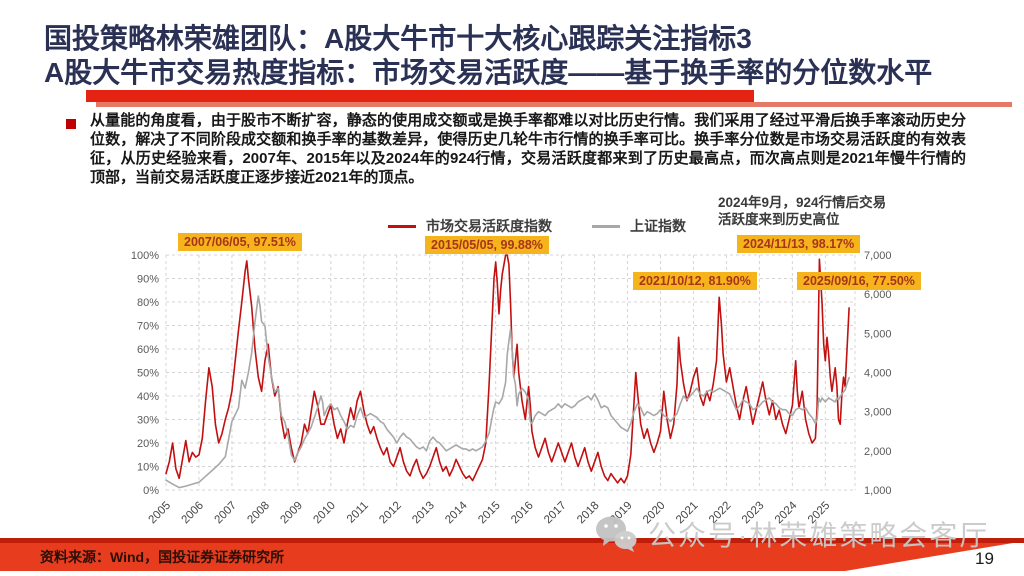  I want to click on y-left-tick-label: 50%, so click(148, 374).